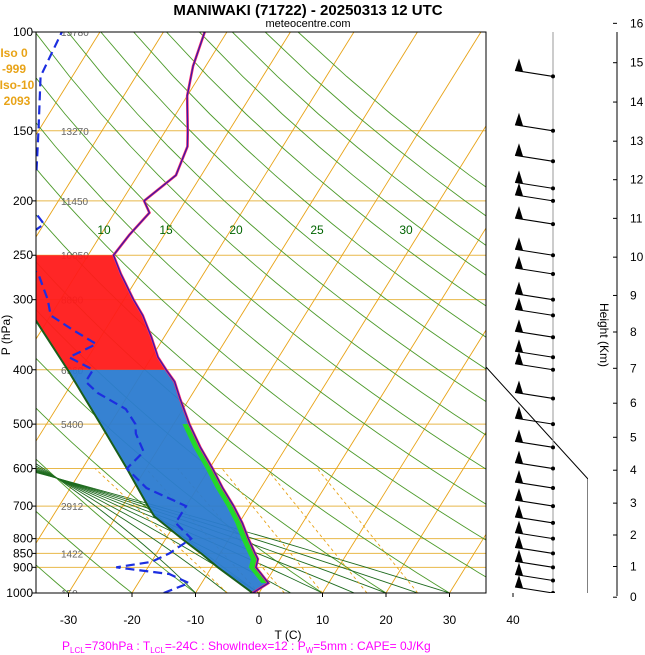  Describe the element at coordinates (317, 230) in the screenshot. I see `theta-e-label: 25` at that location.